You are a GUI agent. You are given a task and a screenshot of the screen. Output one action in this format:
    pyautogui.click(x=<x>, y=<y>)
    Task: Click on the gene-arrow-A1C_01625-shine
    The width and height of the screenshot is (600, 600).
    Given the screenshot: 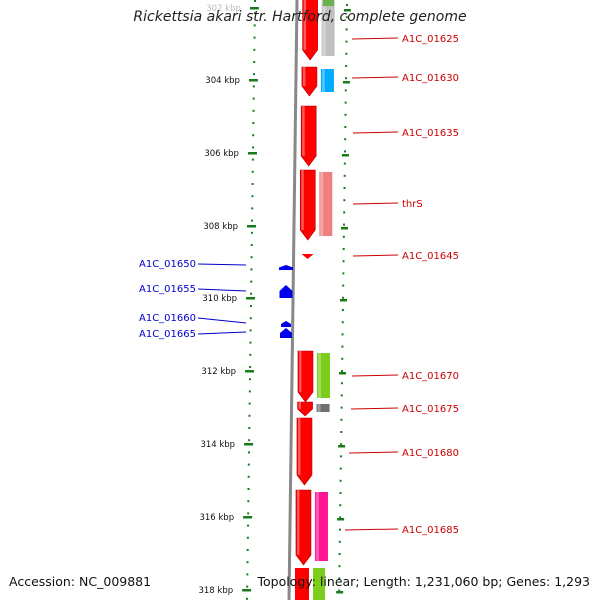 What is the action you would take?
    pyautogui.click(x=305, y=25)
    